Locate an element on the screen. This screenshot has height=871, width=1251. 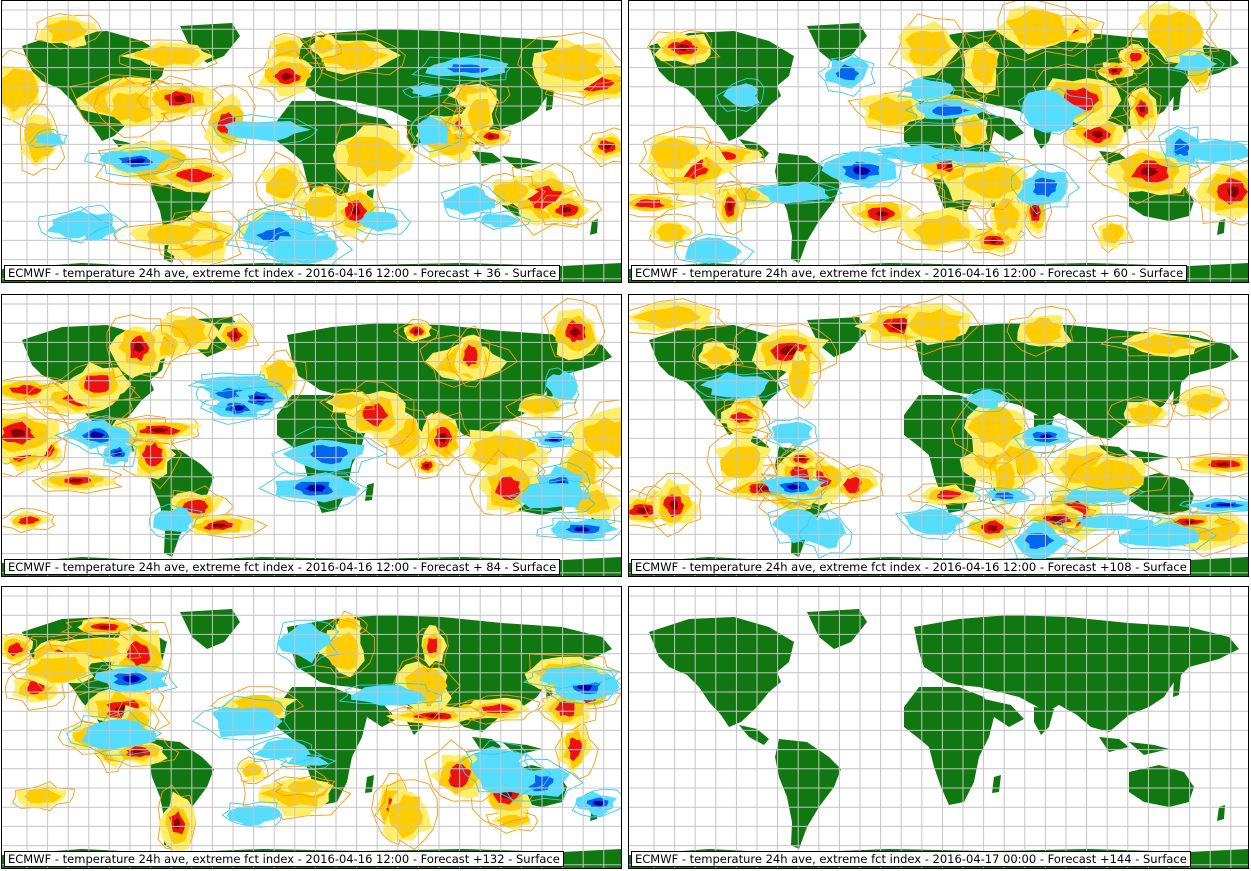
warm-anomaly-layer is located at coordinates (938, 129).